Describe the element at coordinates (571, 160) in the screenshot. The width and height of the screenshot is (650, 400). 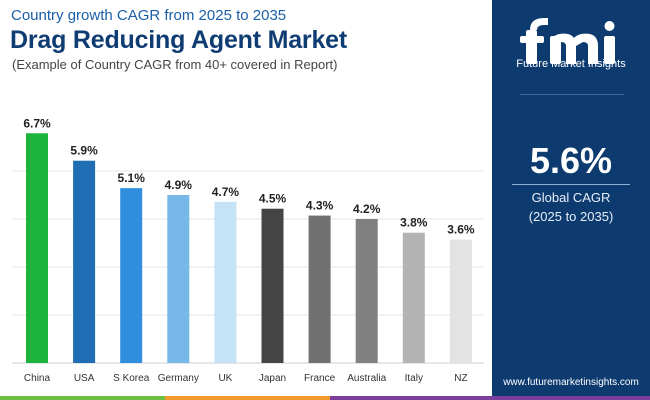
I see `global-cagr-value: 5.6%` at that location.